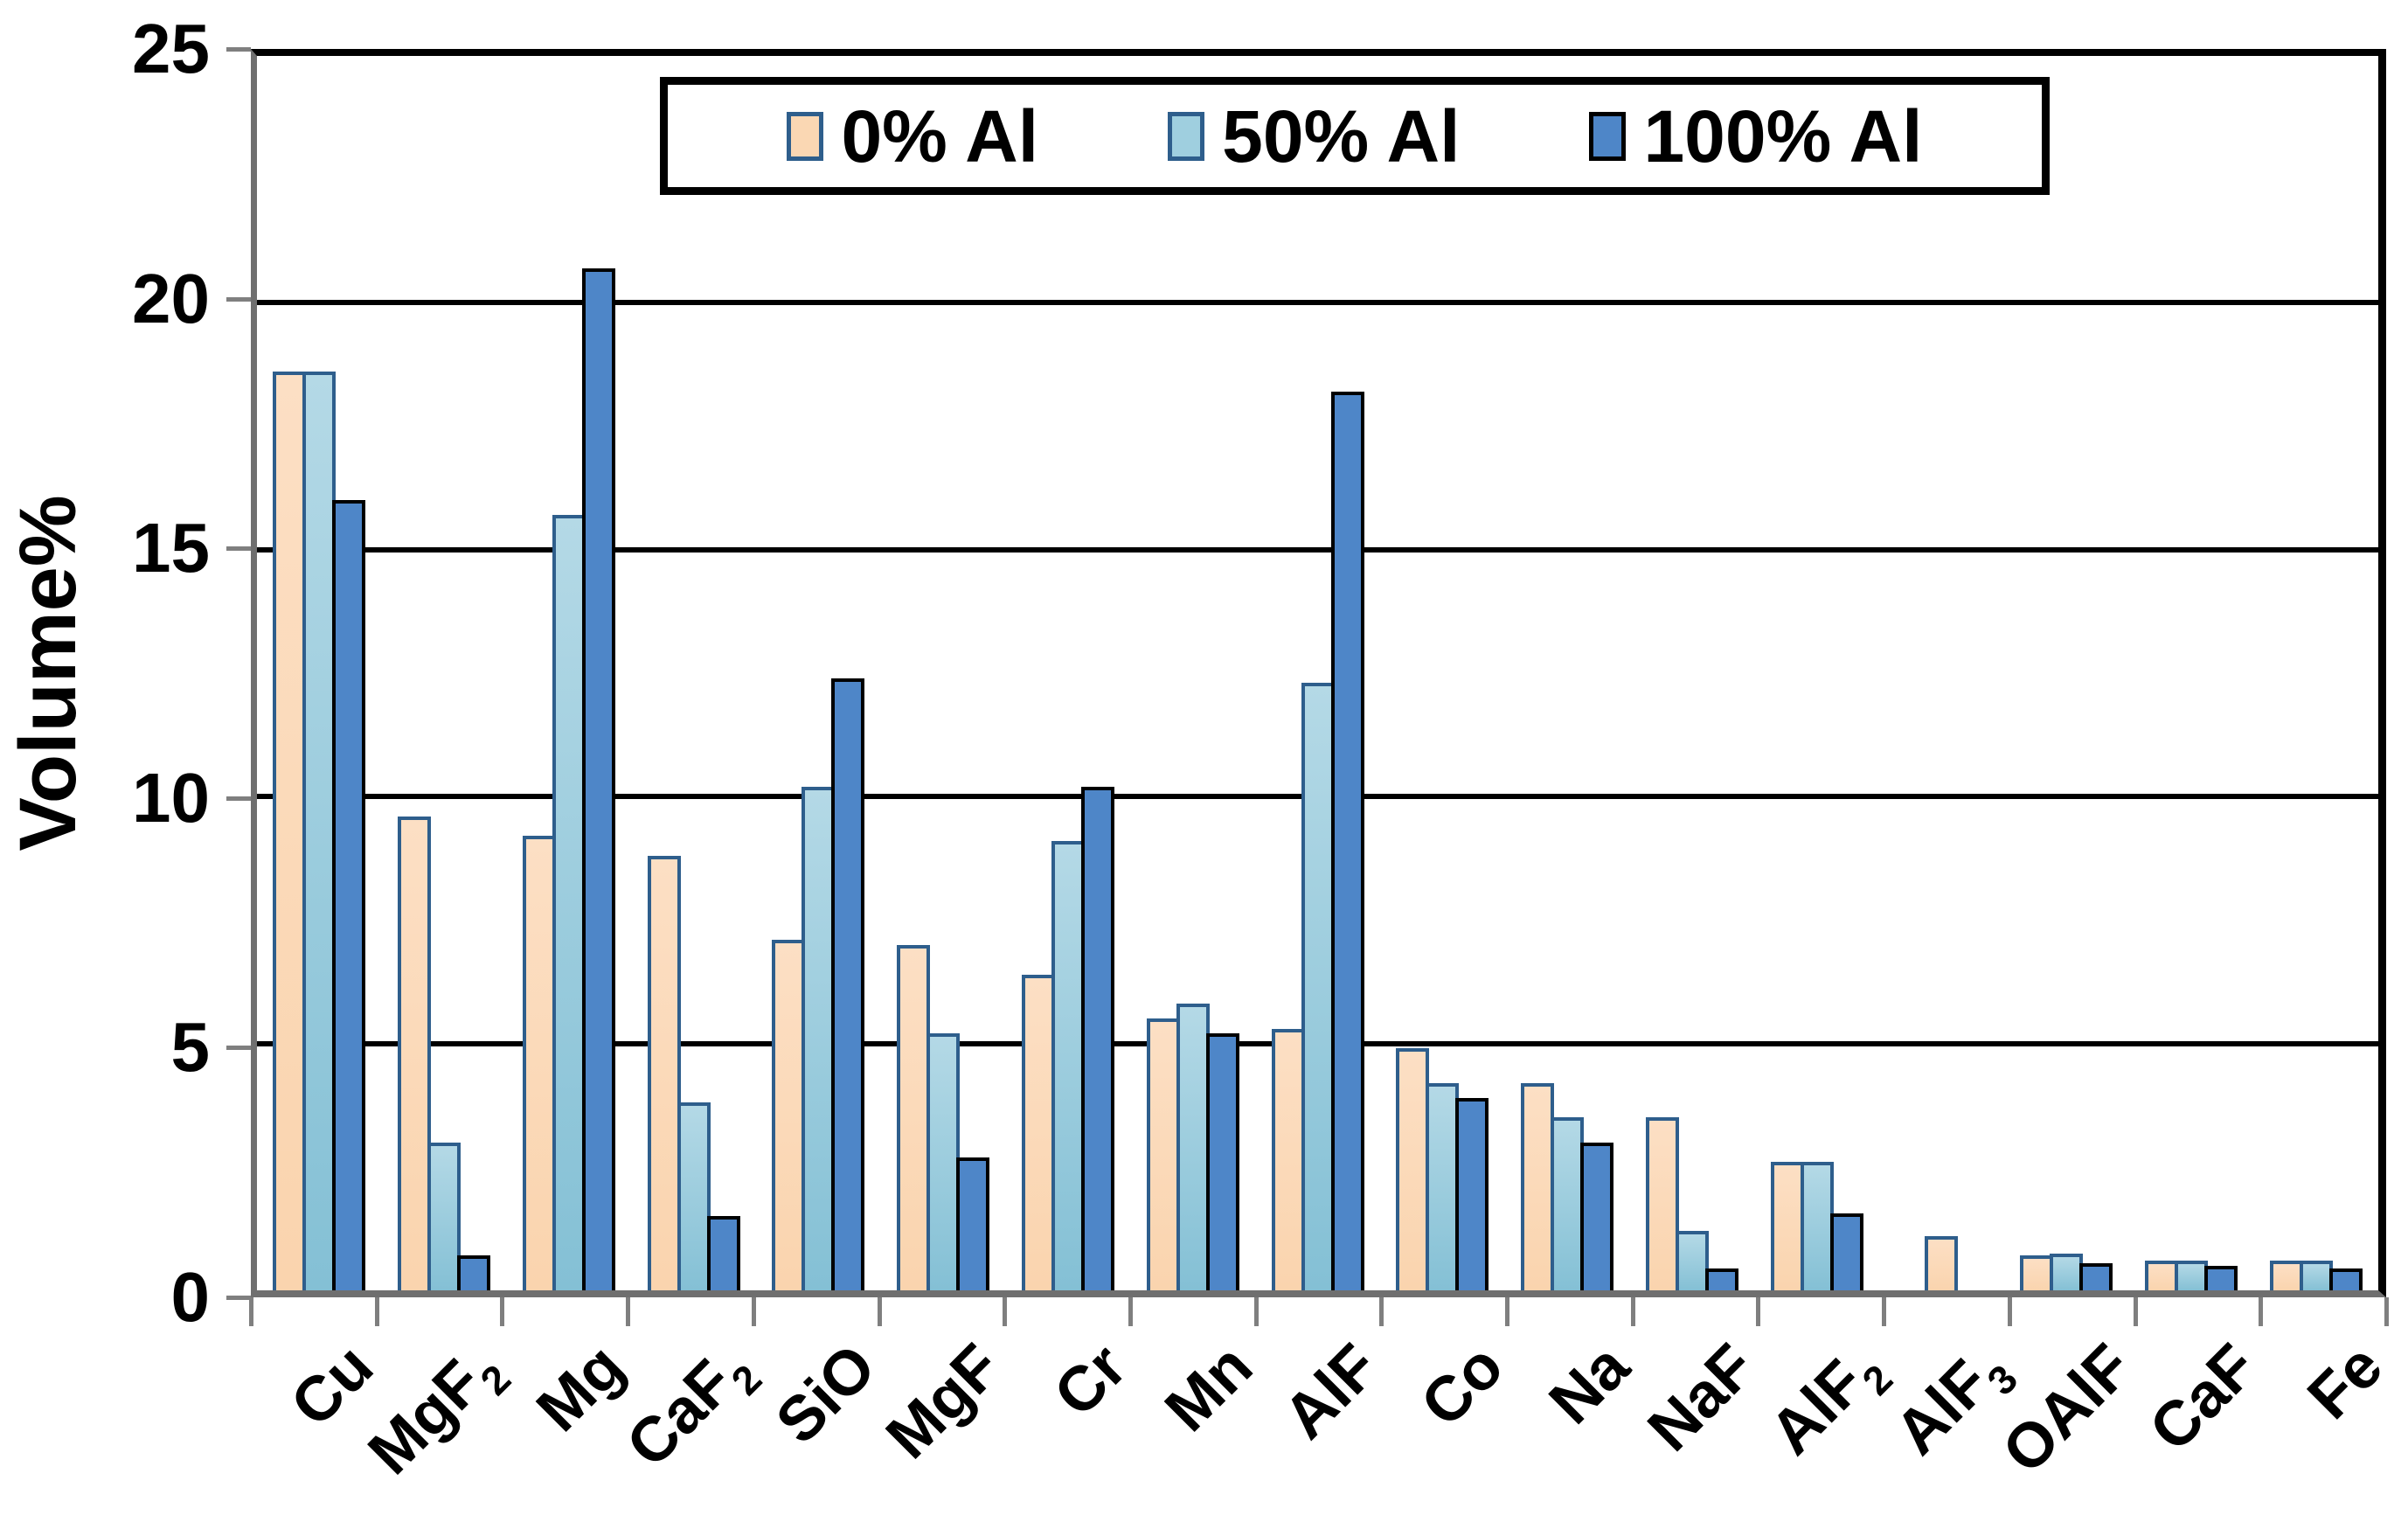  What do you see at coordinates (1783, 135) in the screenshot?
I see `legend-label: 100% Al` at bounding box center [1783, 135].